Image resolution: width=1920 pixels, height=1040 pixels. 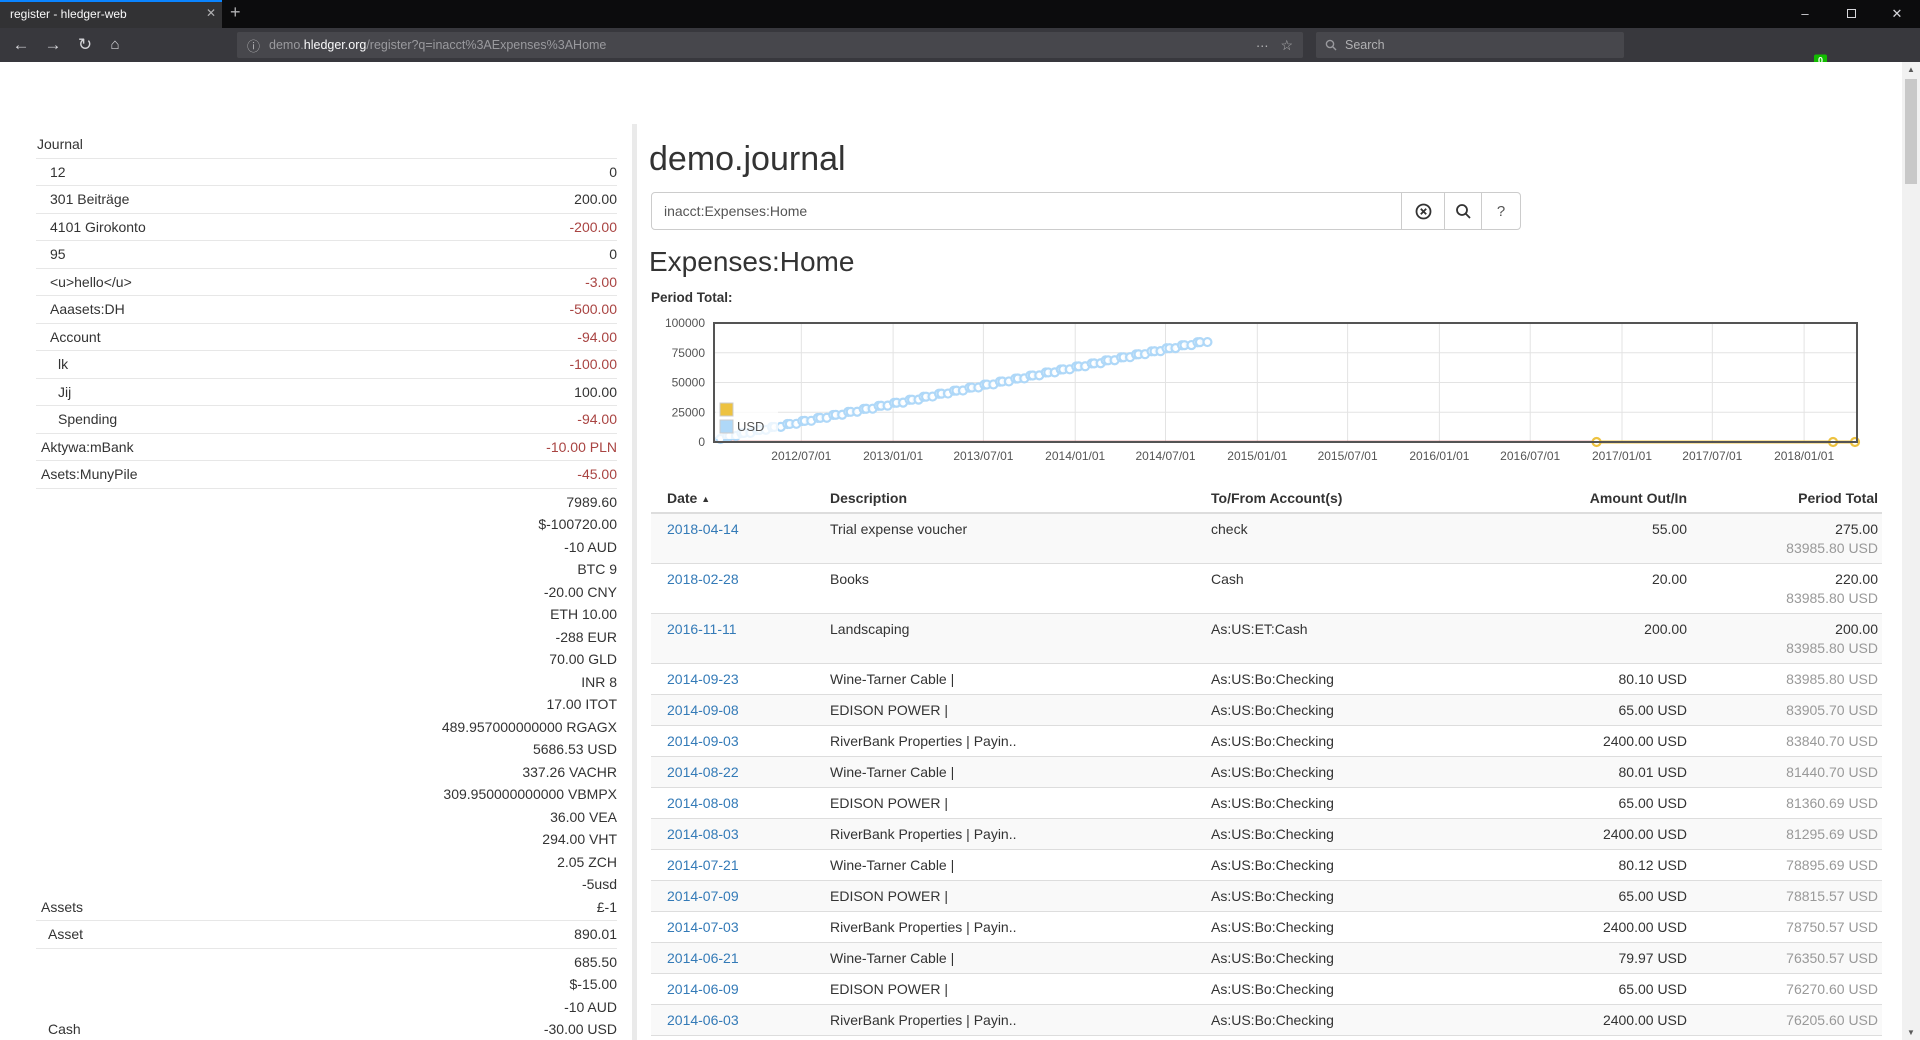 I want to click on transaction-date-link: 2014-08-03, so click(x=703, y=833).